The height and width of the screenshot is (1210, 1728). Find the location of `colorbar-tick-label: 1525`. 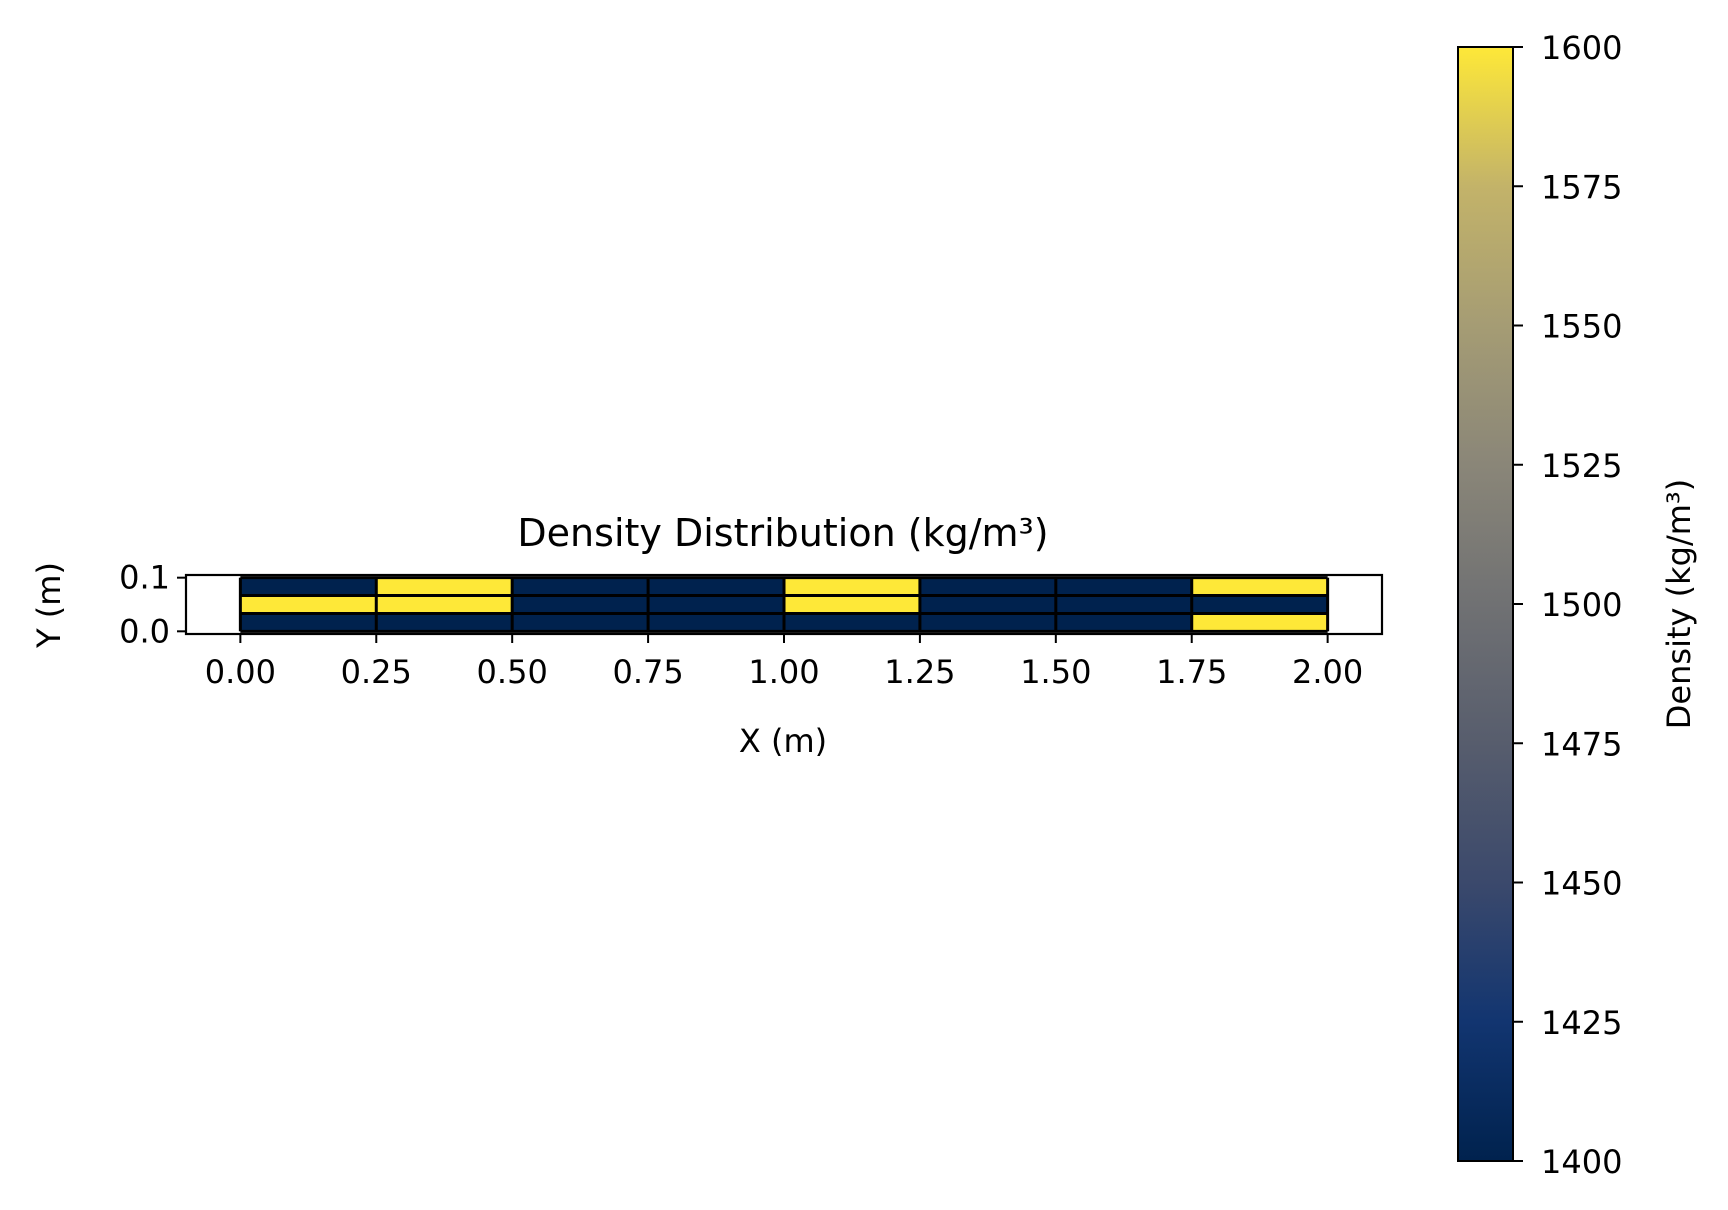

colorbar-tick-label: 1525 is located at coordinates (1581, 466).